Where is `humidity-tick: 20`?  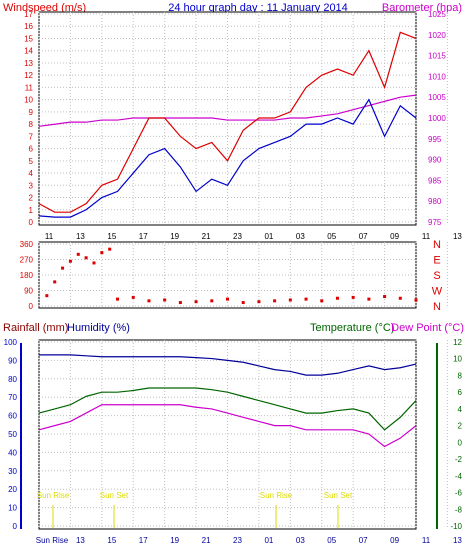 humidity-tick: 20 is located at coordinates (12, 489).